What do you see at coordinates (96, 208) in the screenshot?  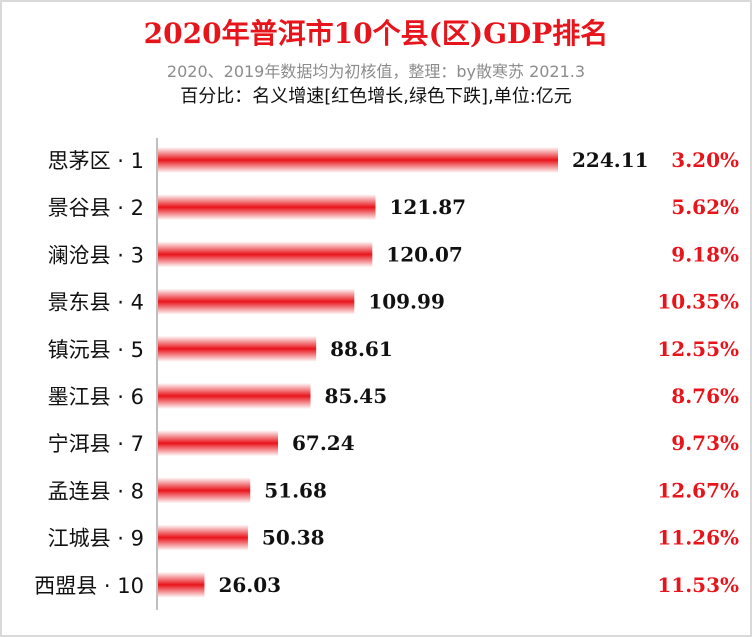 I see `category-label: 景谷县 · 2` at bounding box center [96, 208].